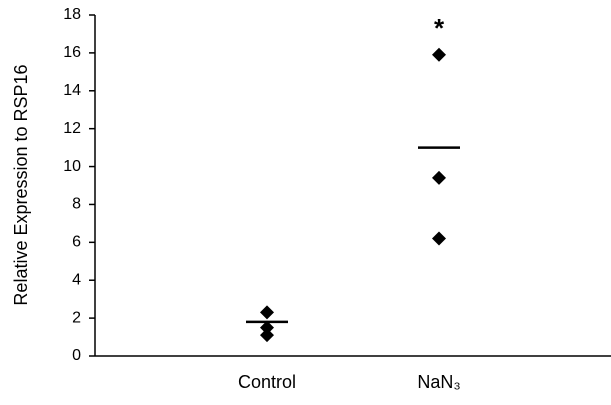 This screenshot has width=611, height=405. What do you see at coordinates (76, 355) in the screenshot?
I see `y-tick-label: 0` at bounding box center [76, 355].